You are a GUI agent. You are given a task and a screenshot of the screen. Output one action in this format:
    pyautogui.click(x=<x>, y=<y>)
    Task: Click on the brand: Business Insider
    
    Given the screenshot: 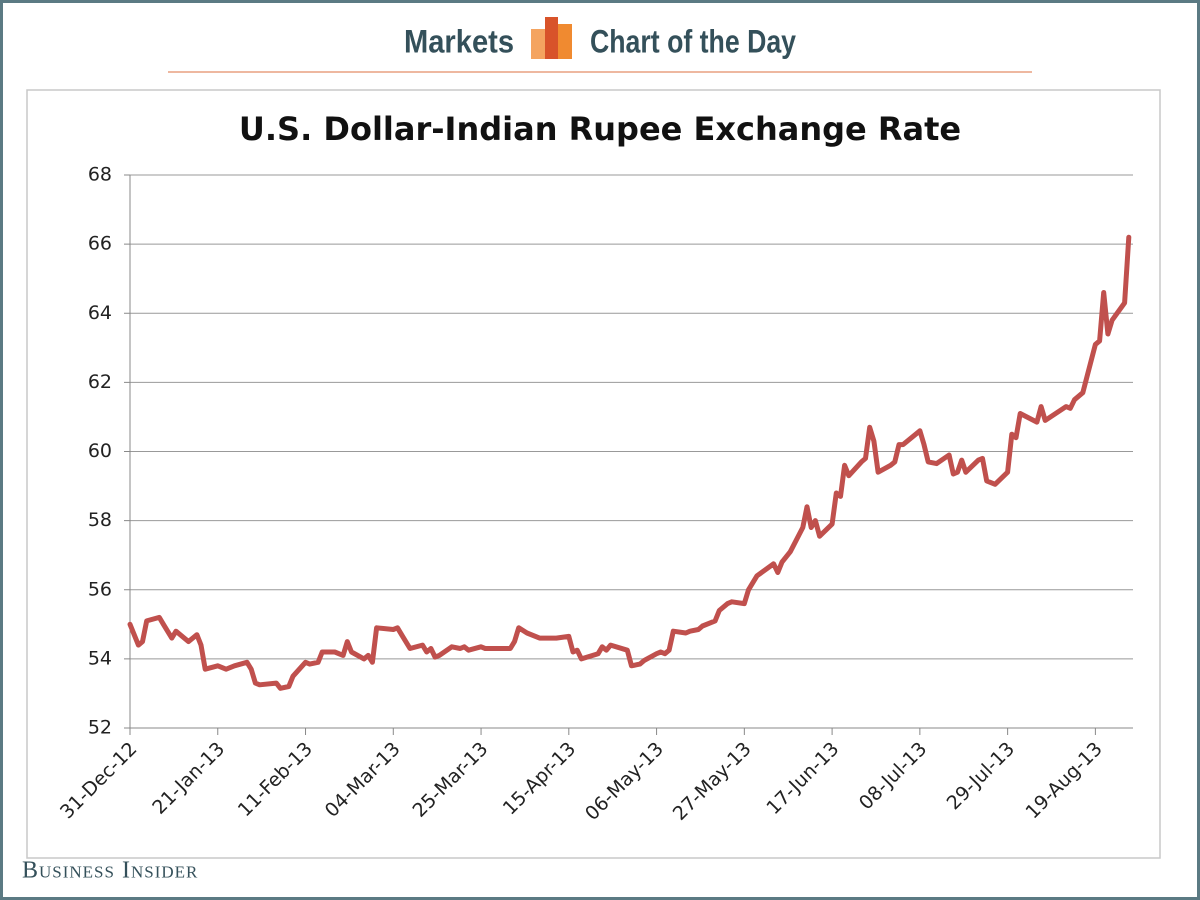 What is the action you would take?
    pyautogui.click(x=110, y=871)
    